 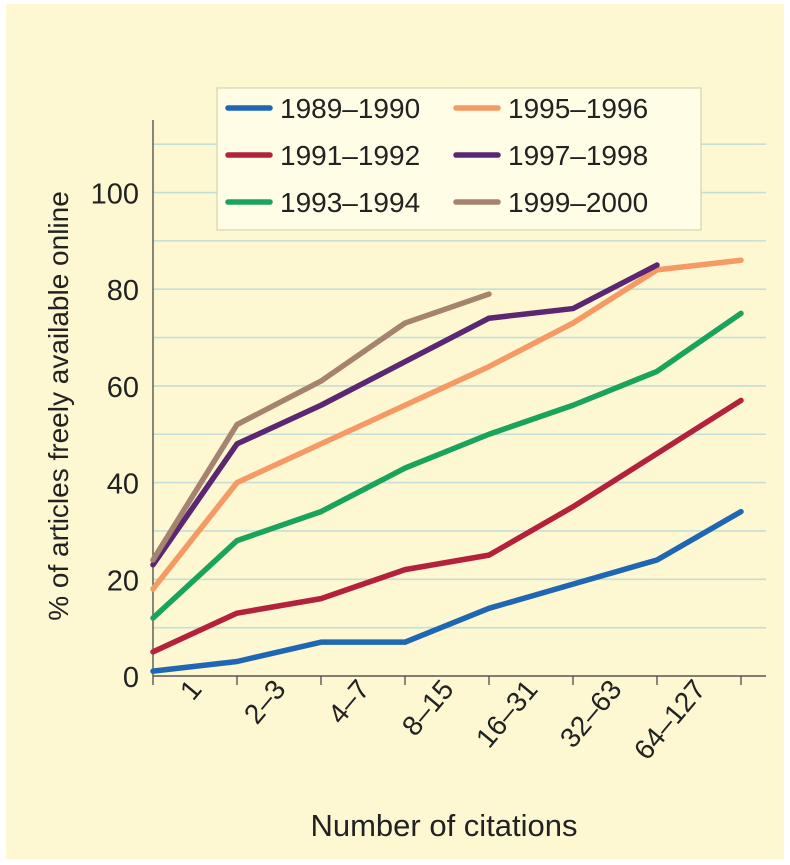 What do you see at coordinates (350, 202) in the screenshot?
I see `legend-label: 1993–1994` at bounding box center [350, 202].